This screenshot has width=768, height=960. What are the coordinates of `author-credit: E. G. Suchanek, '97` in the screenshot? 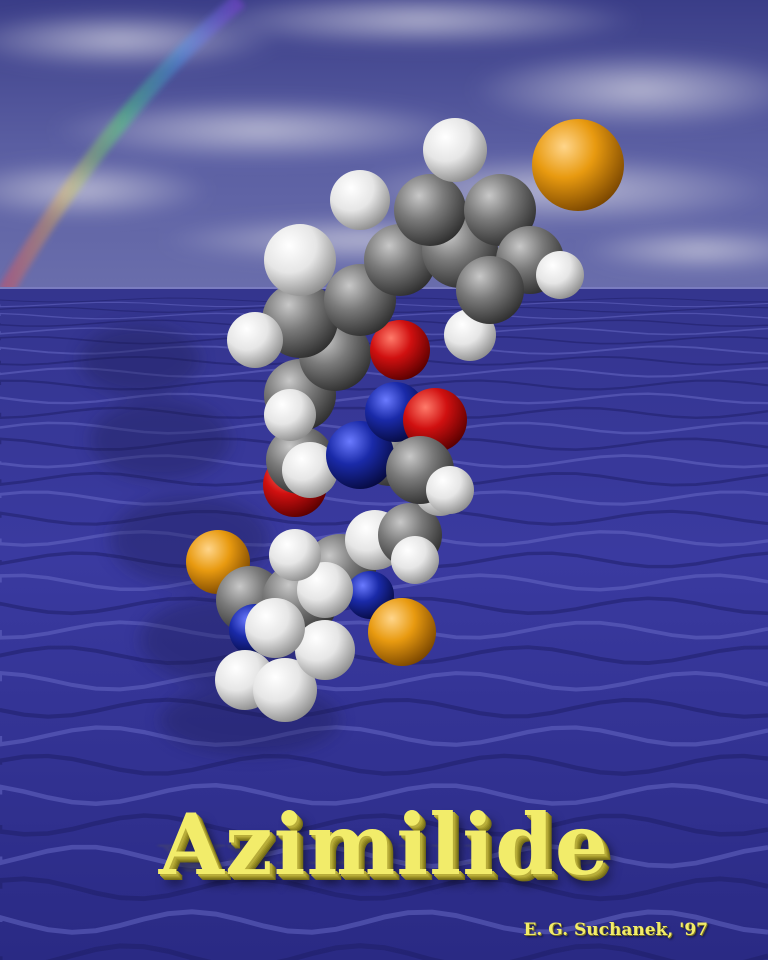 It's located at (615, 930).